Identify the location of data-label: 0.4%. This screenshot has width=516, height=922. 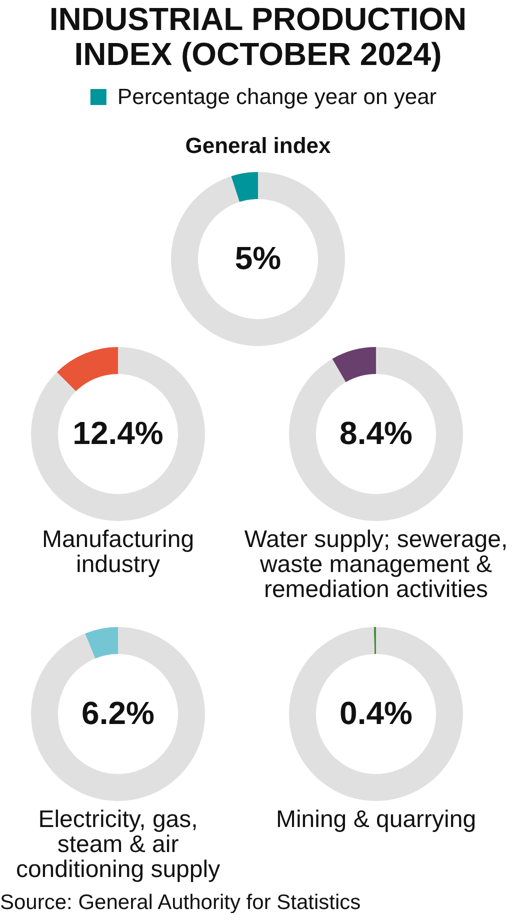
(376, 713).